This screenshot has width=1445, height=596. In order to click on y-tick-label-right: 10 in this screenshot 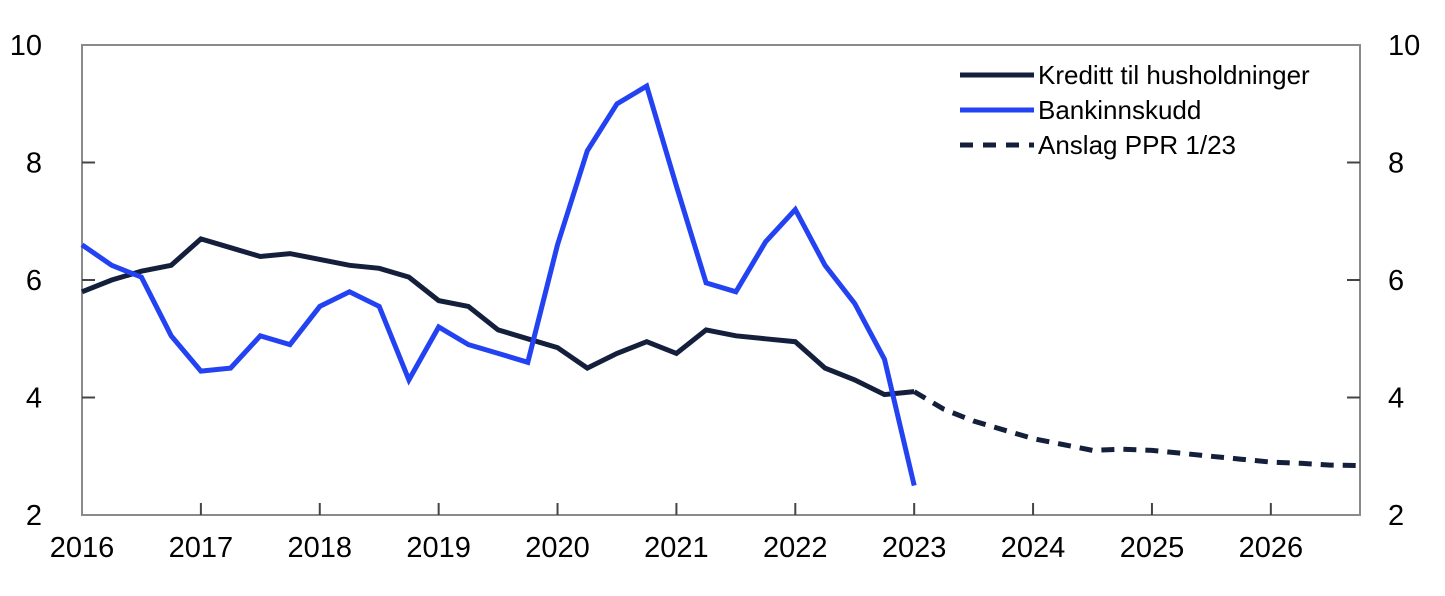, I will do `click(1404, 46)`.